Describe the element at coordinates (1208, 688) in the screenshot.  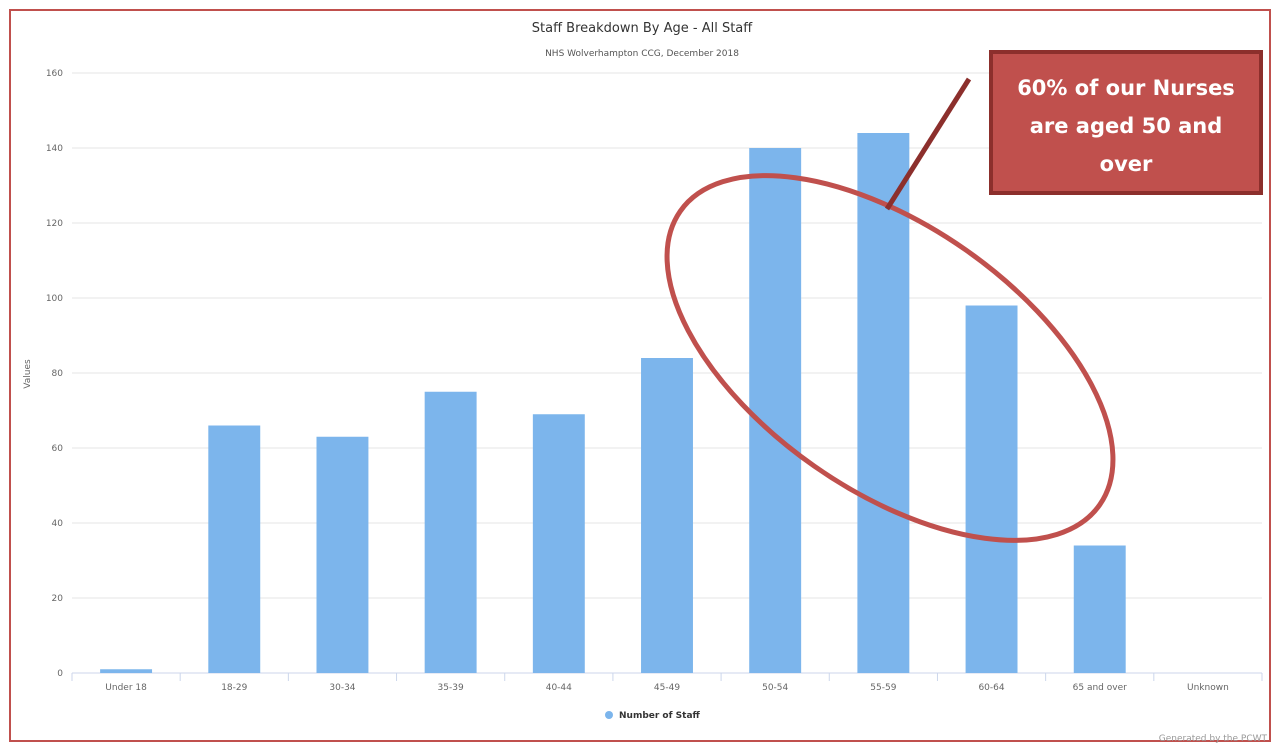
I see `x-tick-label: Unknown` at that location.